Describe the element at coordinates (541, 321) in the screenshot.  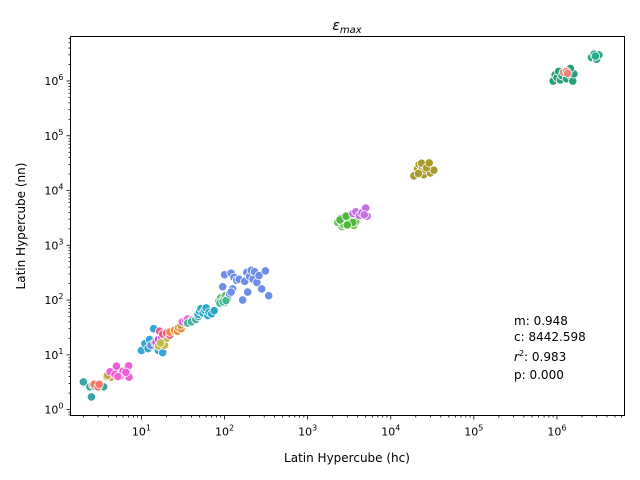
I see `annotation-m: m: 0.948` at that location.